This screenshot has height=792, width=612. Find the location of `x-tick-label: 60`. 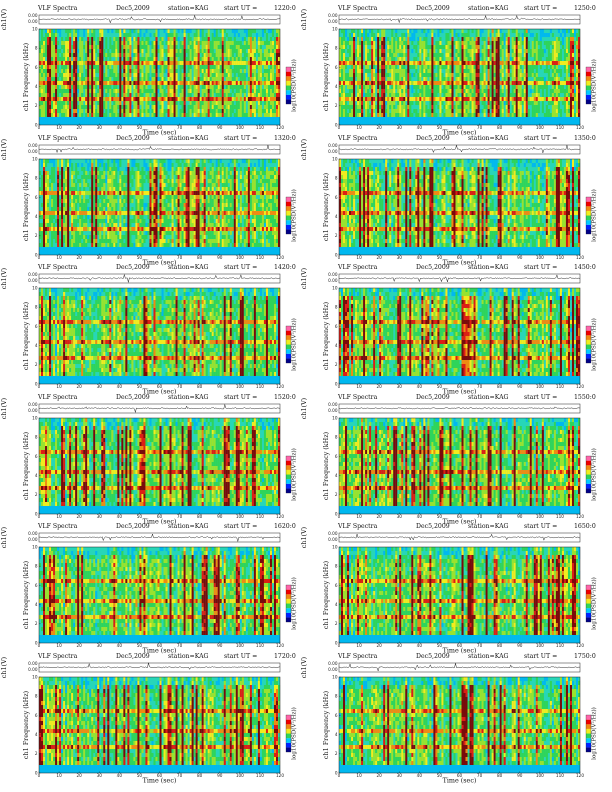

x-tick-label: 60 is located at coordinates (460, 516).